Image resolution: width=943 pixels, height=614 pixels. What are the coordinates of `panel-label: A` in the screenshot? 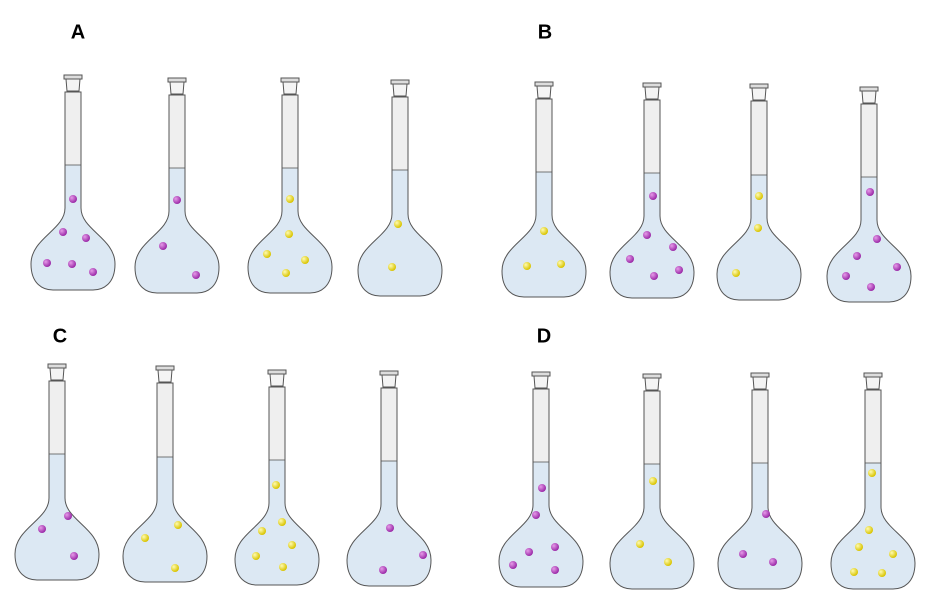 It's located at (78, 32).